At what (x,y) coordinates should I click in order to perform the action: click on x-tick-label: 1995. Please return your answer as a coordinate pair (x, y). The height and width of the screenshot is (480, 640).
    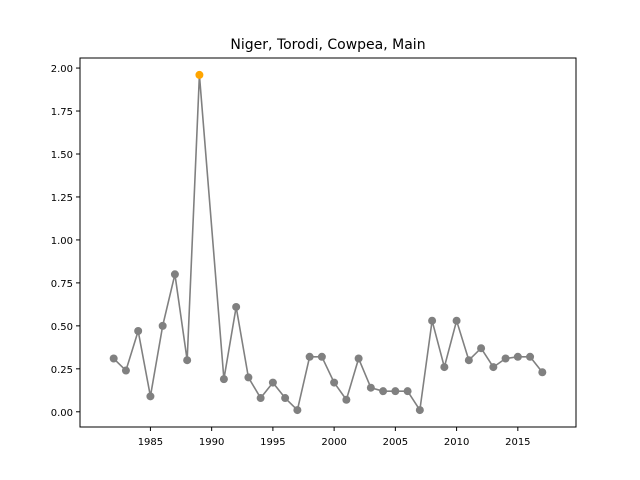
    Looking at the image, I should click on (272, 442).